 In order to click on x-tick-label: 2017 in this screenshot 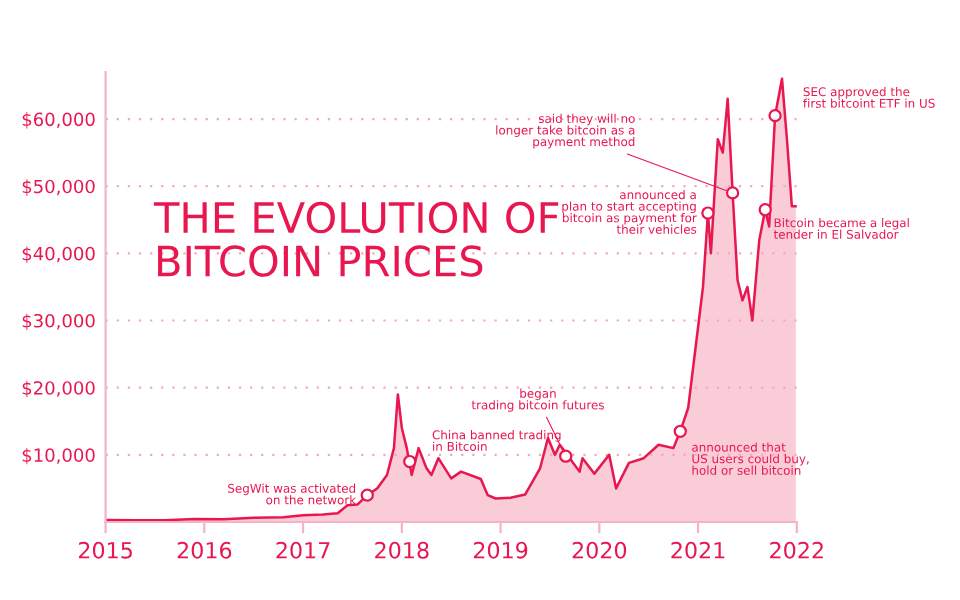, I will do `click(303, 550)`.